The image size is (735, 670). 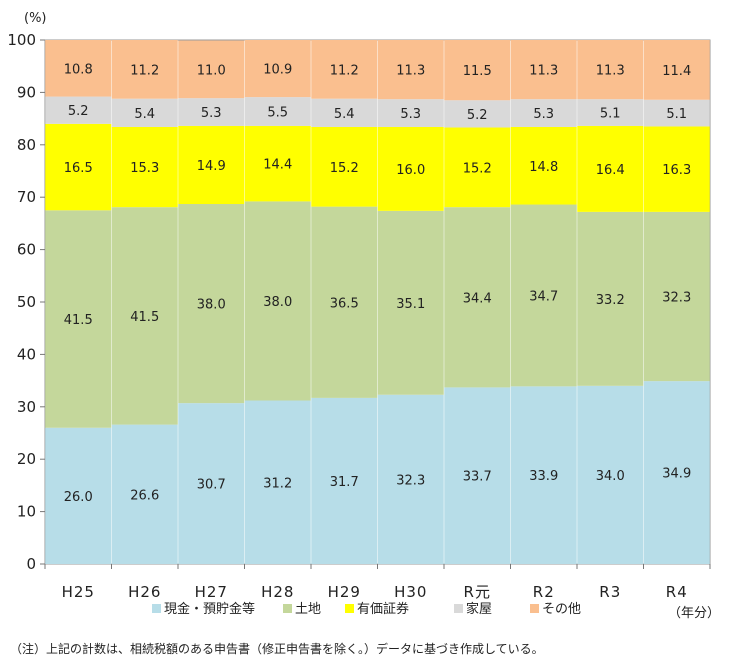 I want to click on data-label: 31.7, so click(x=344, y=482).